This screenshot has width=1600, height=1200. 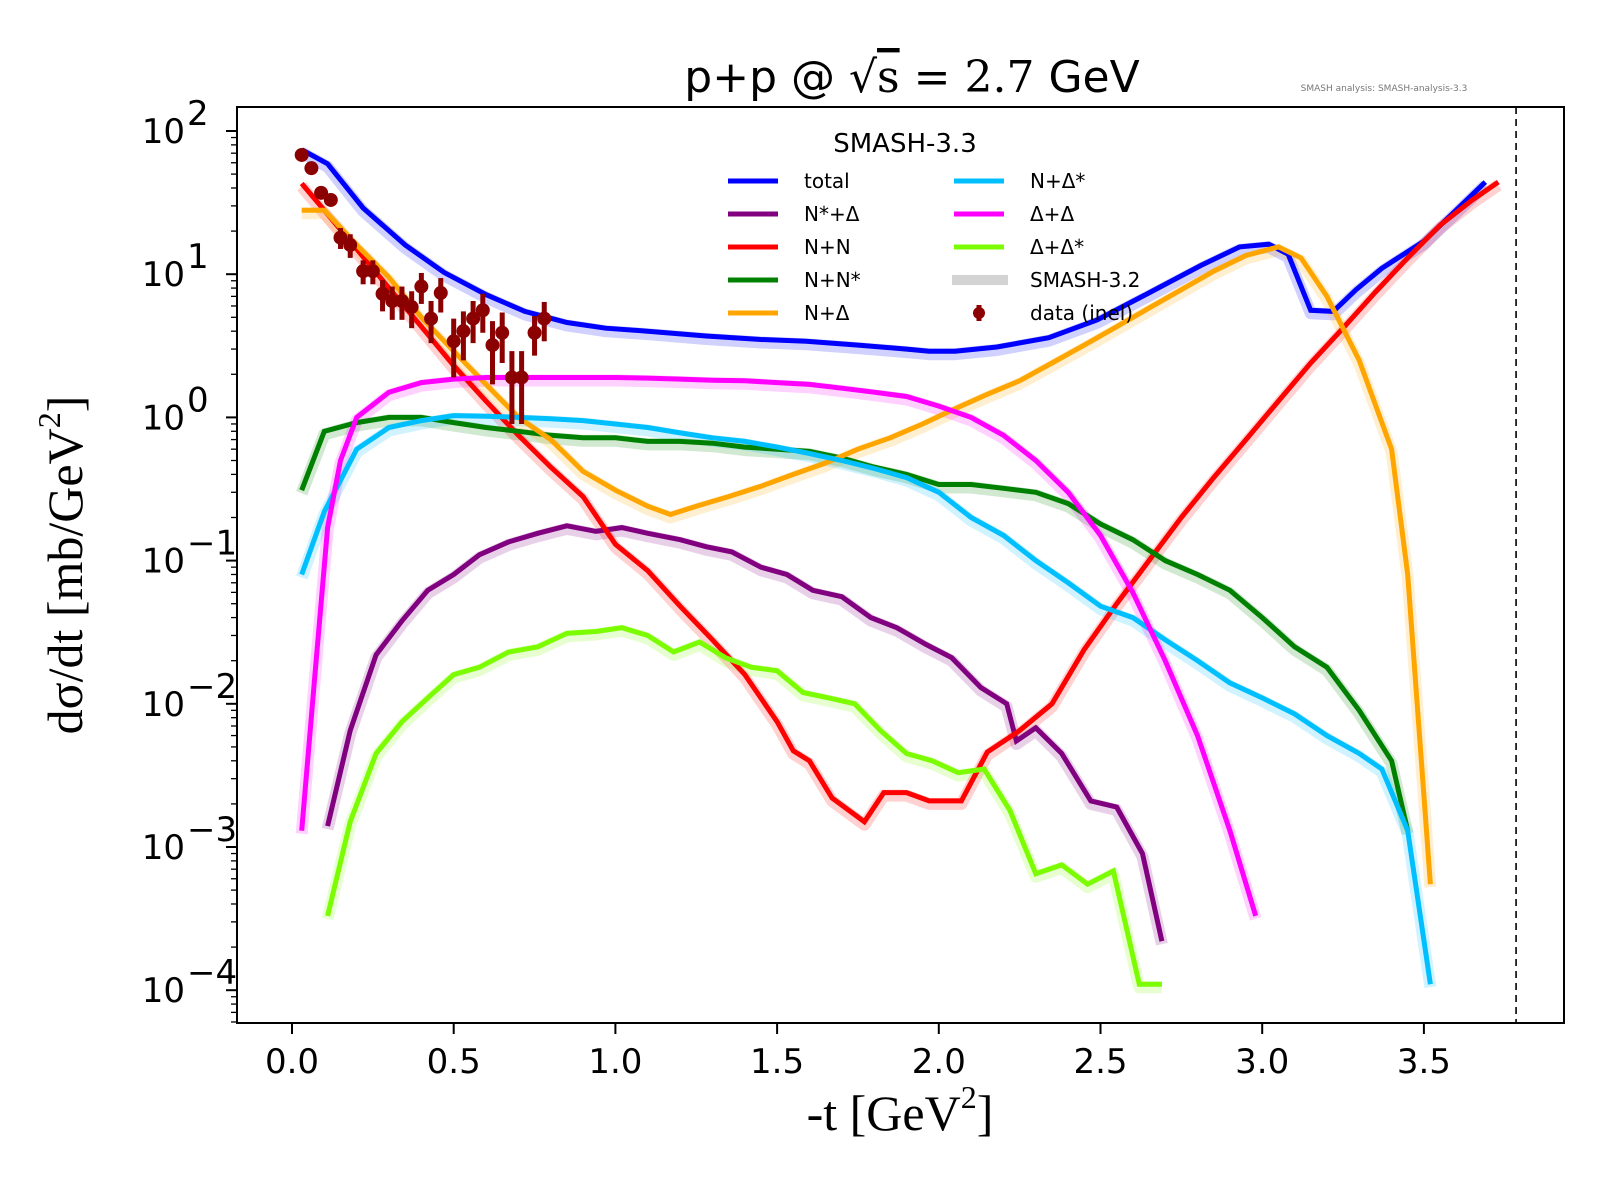 What do you see at coordinates (979, 313) in the screenshot?
I see `legend-swatch-marker` at bounding box center [979, 313].